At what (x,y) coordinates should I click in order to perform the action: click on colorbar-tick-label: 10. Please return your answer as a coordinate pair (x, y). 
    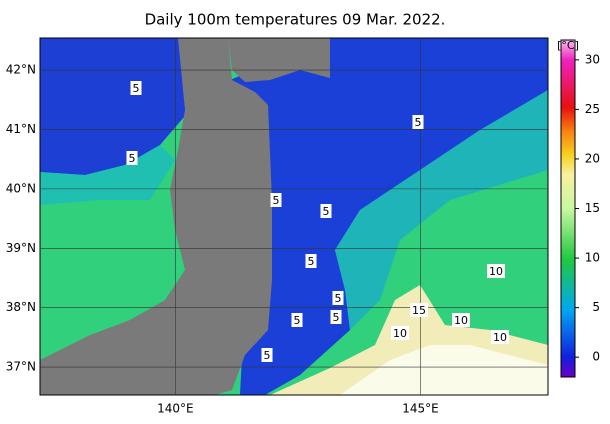
    Looking at the image, I should click on (592, 258).